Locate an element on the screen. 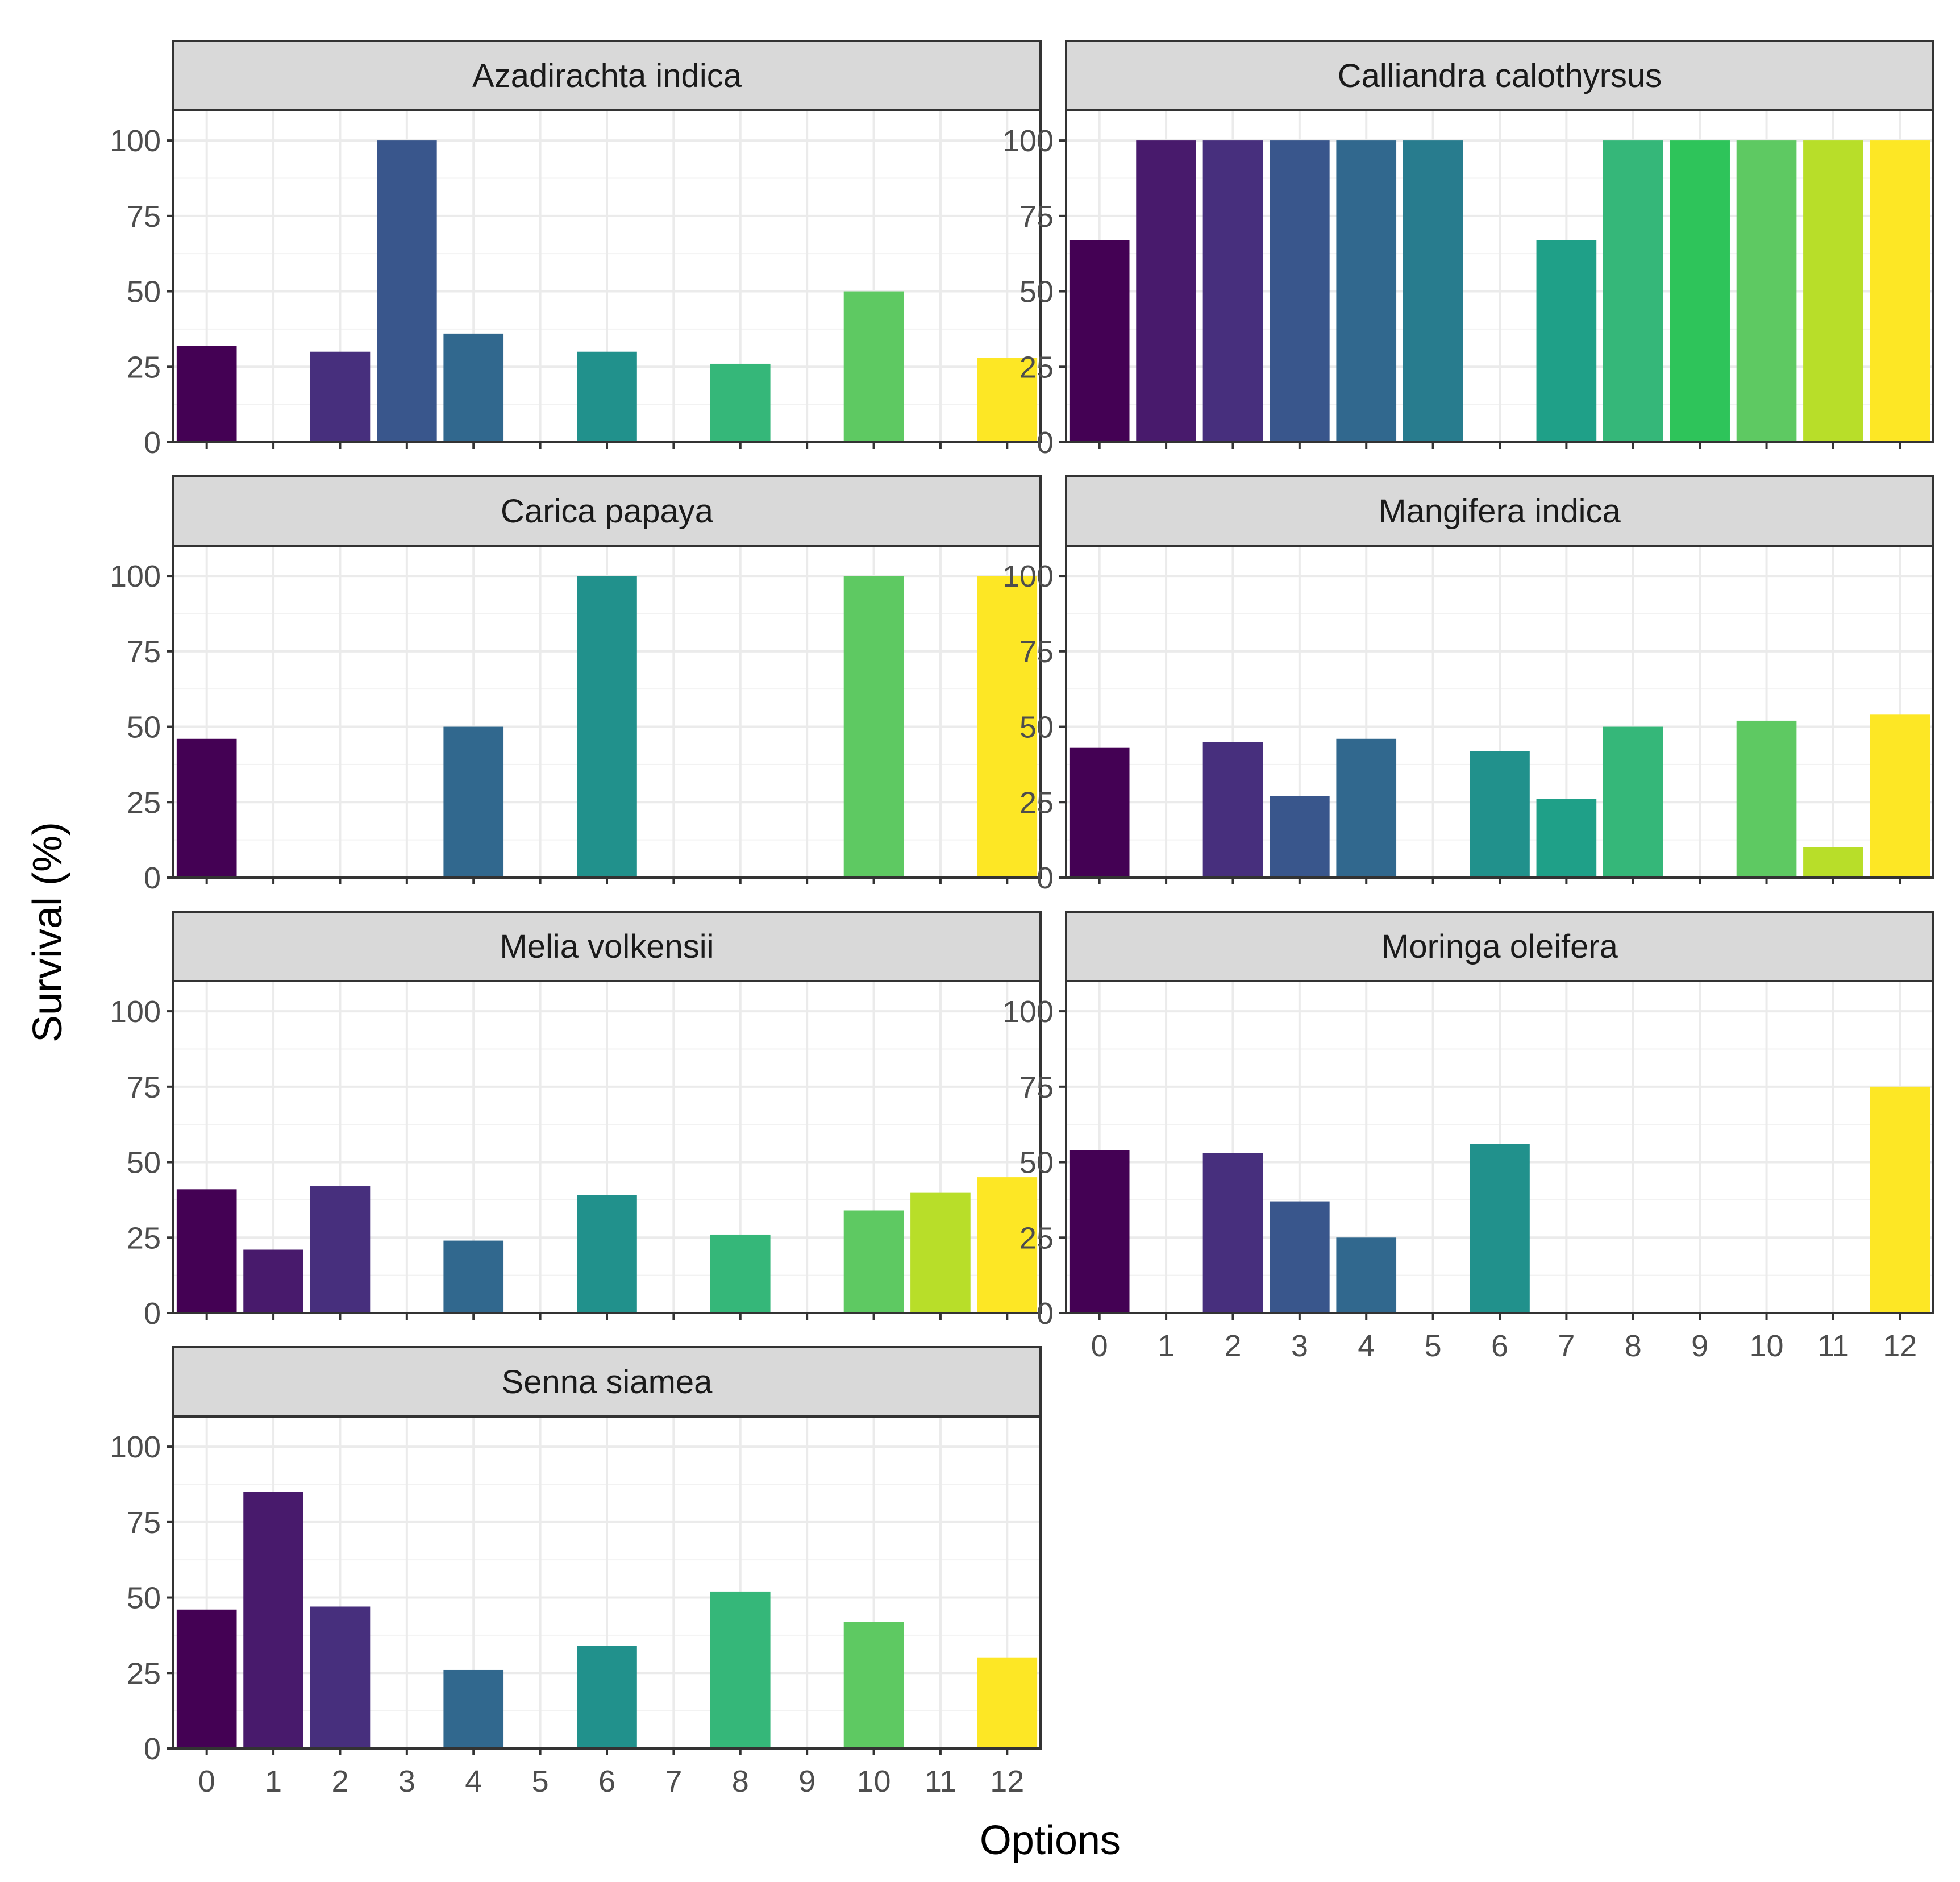 Image resolution: width=1960 pixels, height=1882 pixels. y-axis-title: Survival (%) is located at coordinates (48, 932).